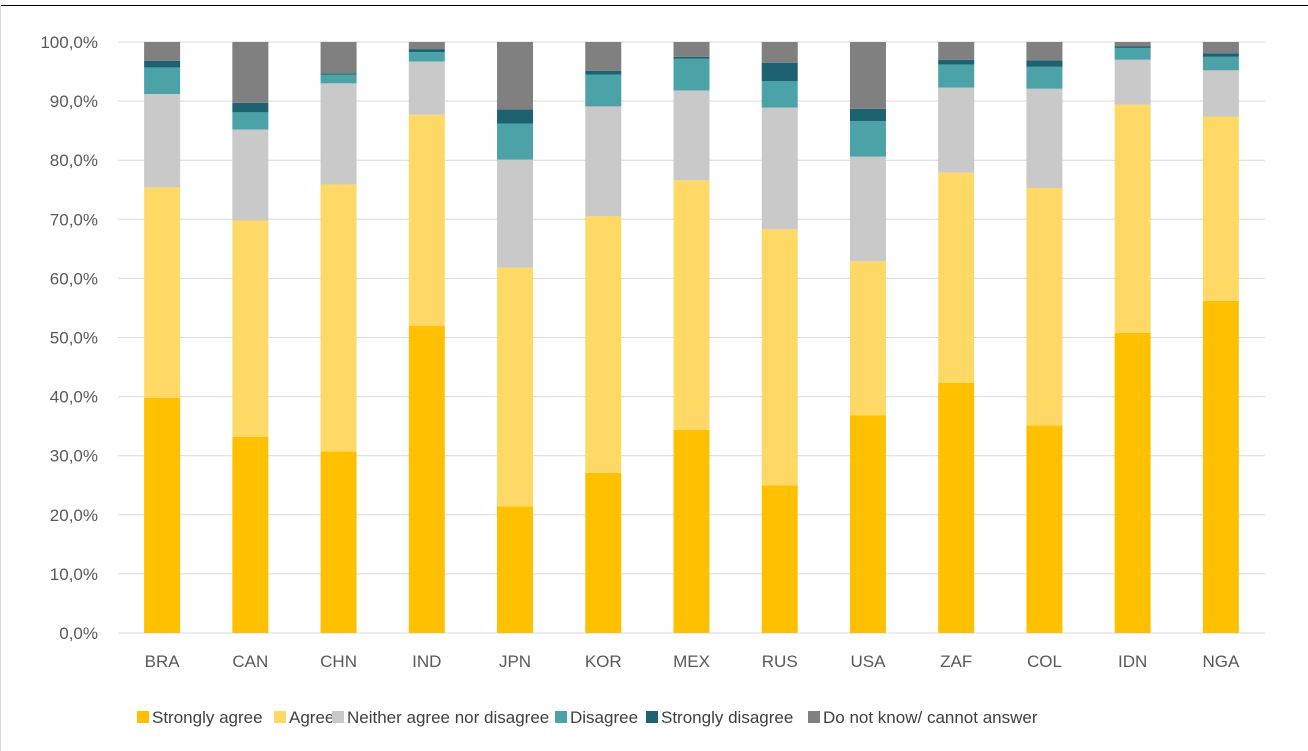 This screenshot has width=1308, height=751. Describe the element at coordinates (200, 717) in the screenshot. I see `legend-item: Strongly agree` at that location.